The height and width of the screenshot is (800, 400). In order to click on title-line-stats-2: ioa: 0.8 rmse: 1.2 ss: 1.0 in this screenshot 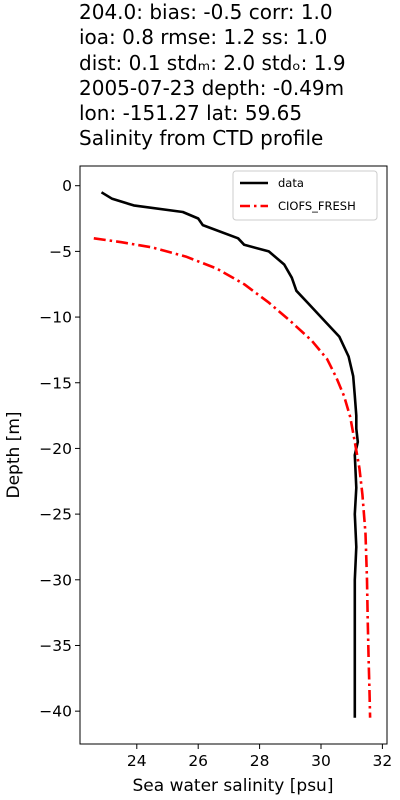, I will do `click(203, 37)`.